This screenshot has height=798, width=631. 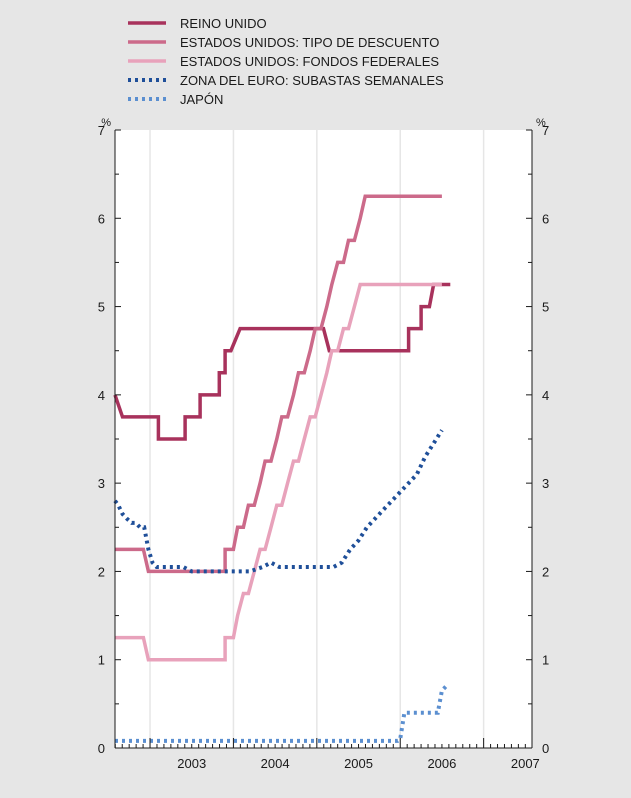 What do you see at coordinates (545, 307) in the screenshot?
I see `y-tick-label-right: 5` at bounding box center [545, 307].